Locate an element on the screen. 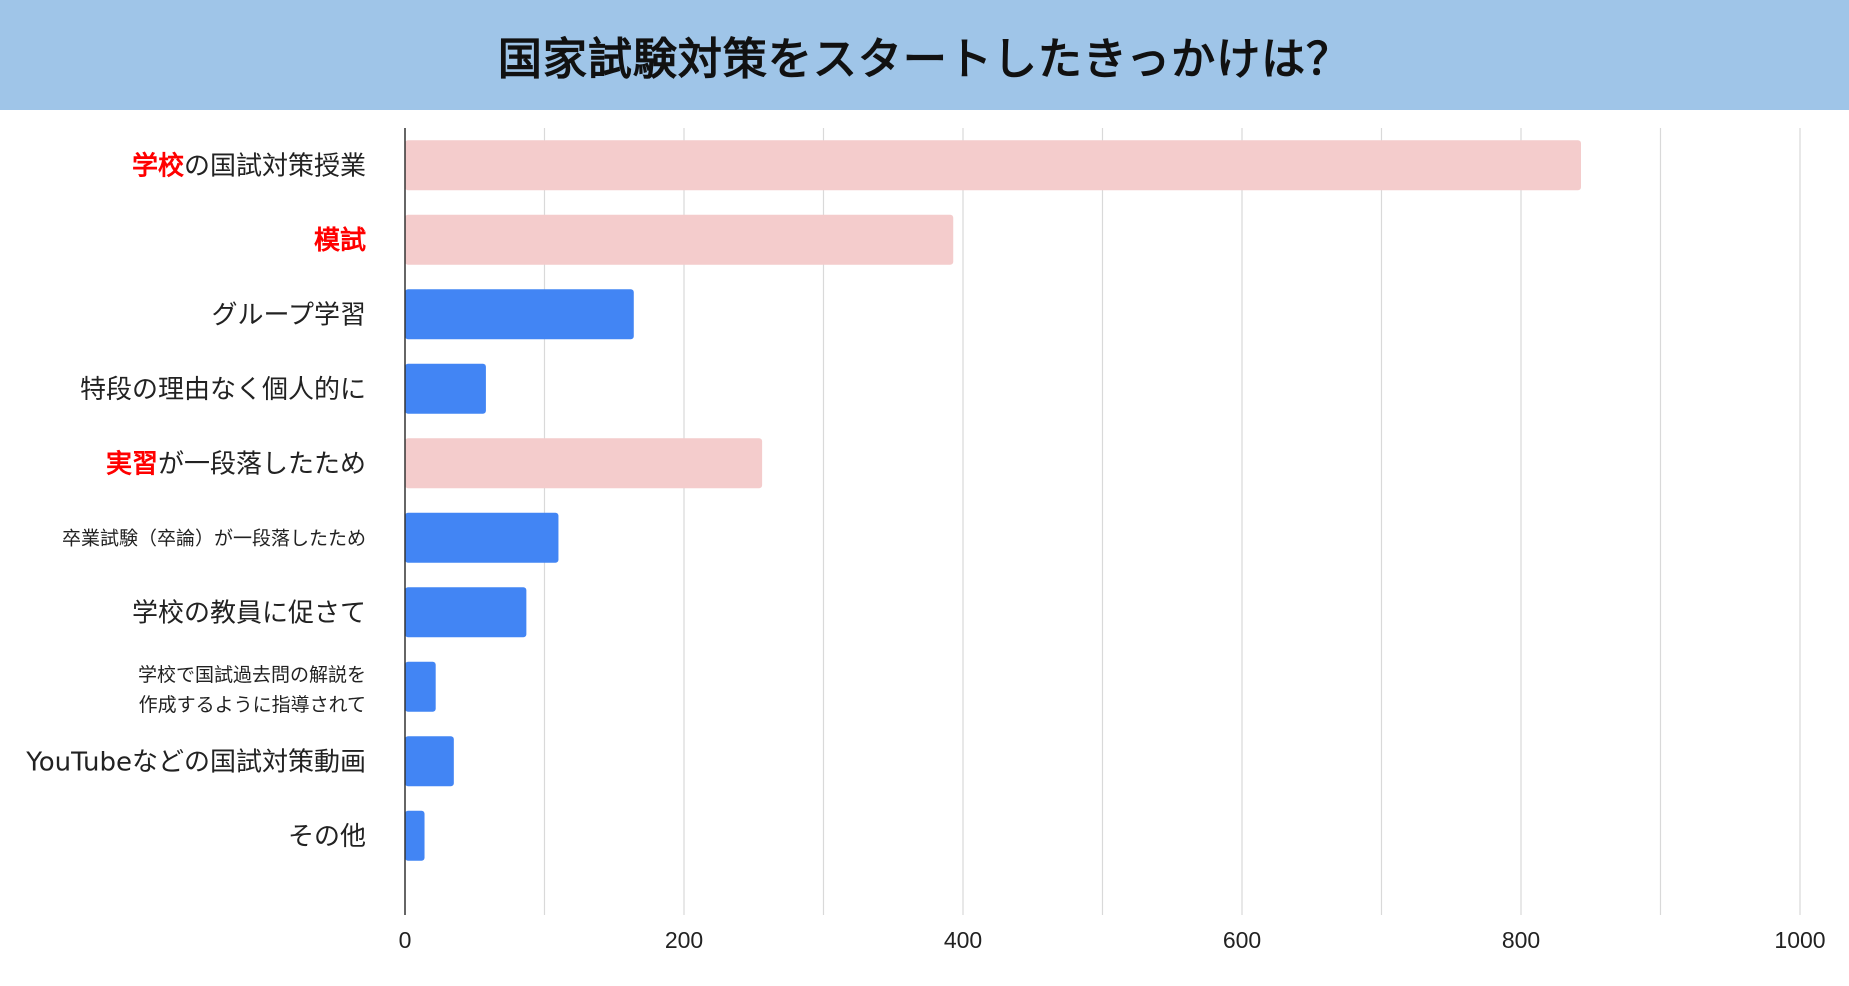 The width and height of the screenshot is (1849, 986). chart-title: 国家試験対策をスタートしたきっかけは？ is located at coordinates (924, 59).